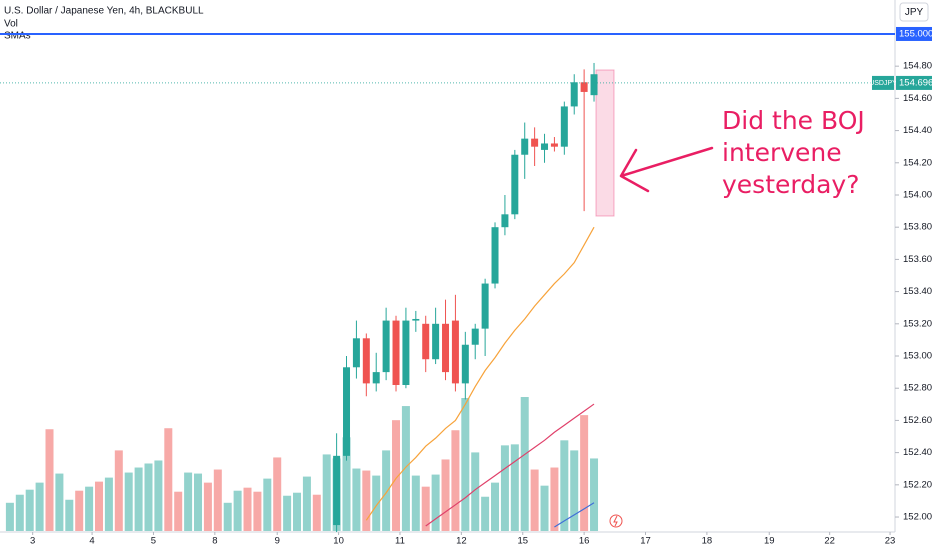  What do you see at coordinates (917, 291) in the screenshot?
I see `y-tick-label: 153.400` at bounding box center [917, 291].